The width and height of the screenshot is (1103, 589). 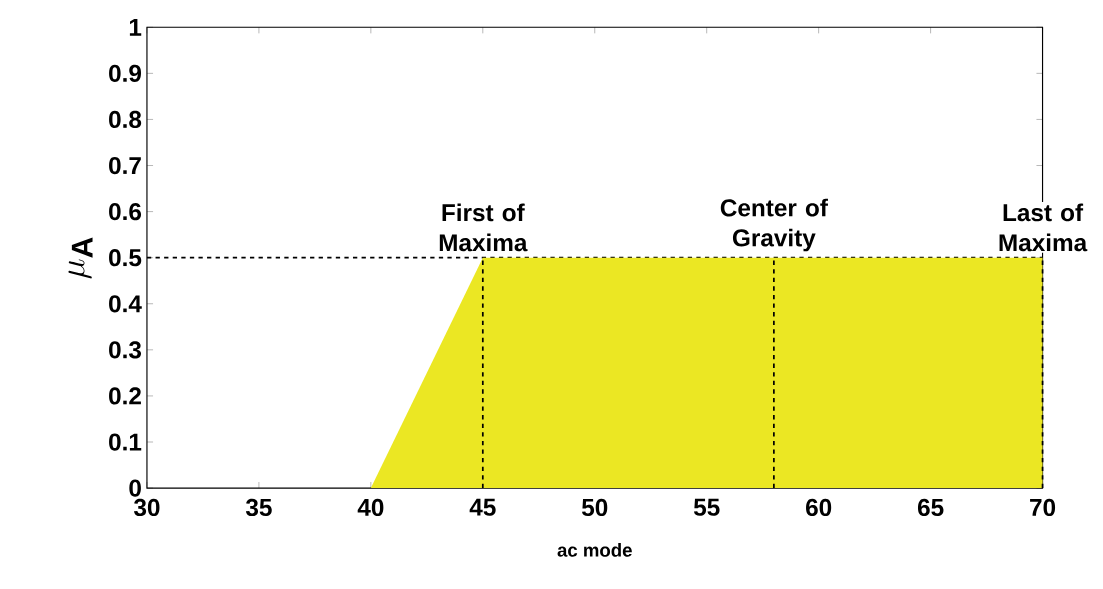 I want to click on x-tick-label: 65, so click(x=930, y=507).